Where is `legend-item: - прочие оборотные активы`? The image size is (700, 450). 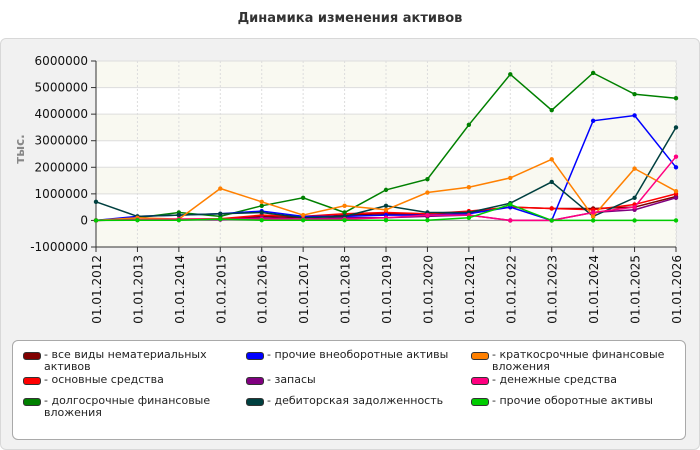 legend-item: - прочие оборотные активы is located at coordinates (573, 401).